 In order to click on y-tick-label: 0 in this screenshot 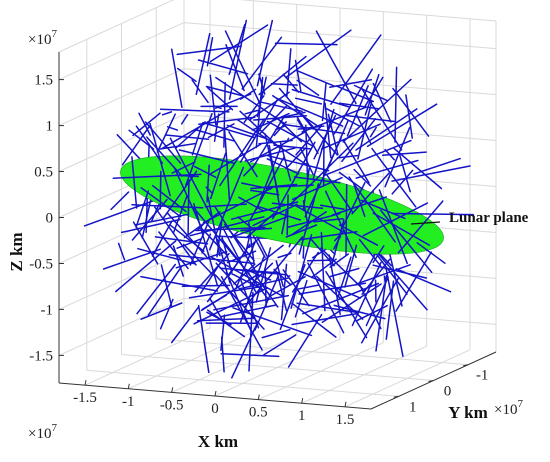, I will do `click(448, 392)`.